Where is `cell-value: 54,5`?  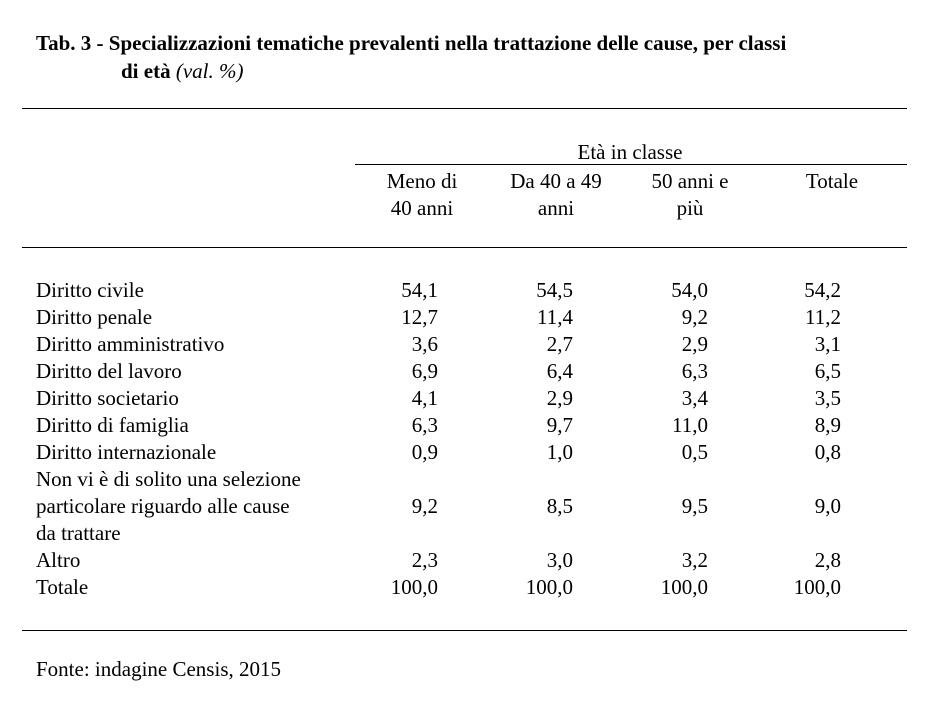 cell-value: 54,5 is located at coordinates (554, 290).